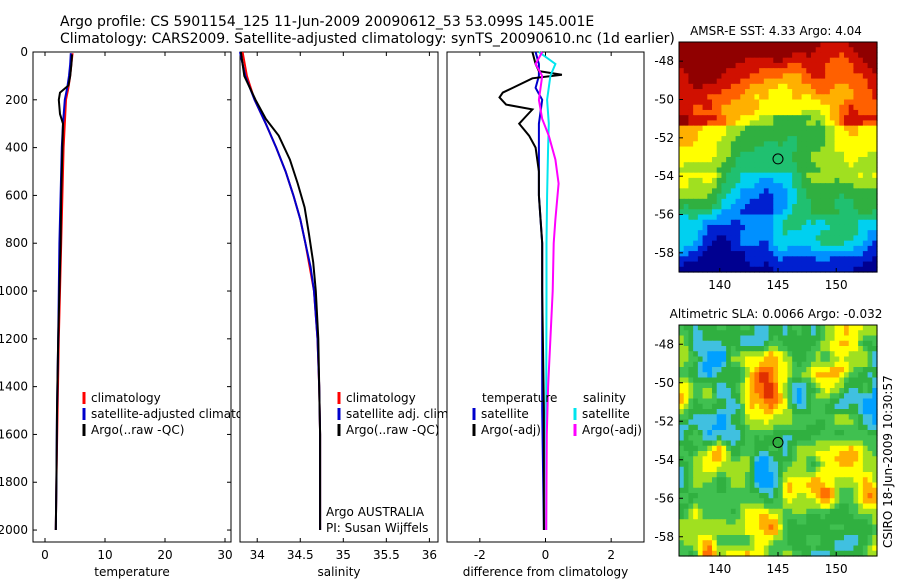  What do you see at coordinates (131, 572) in the screenshot?
I see `x-axis-label: temperature` at bounding box center [131, 572].